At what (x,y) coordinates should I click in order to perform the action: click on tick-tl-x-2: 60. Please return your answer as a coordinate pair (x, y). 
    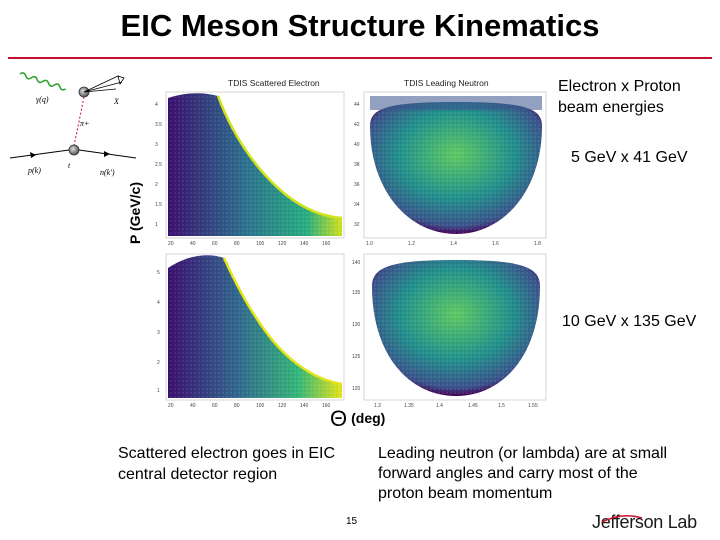
    Looking at the image, I should click on (215, 244).